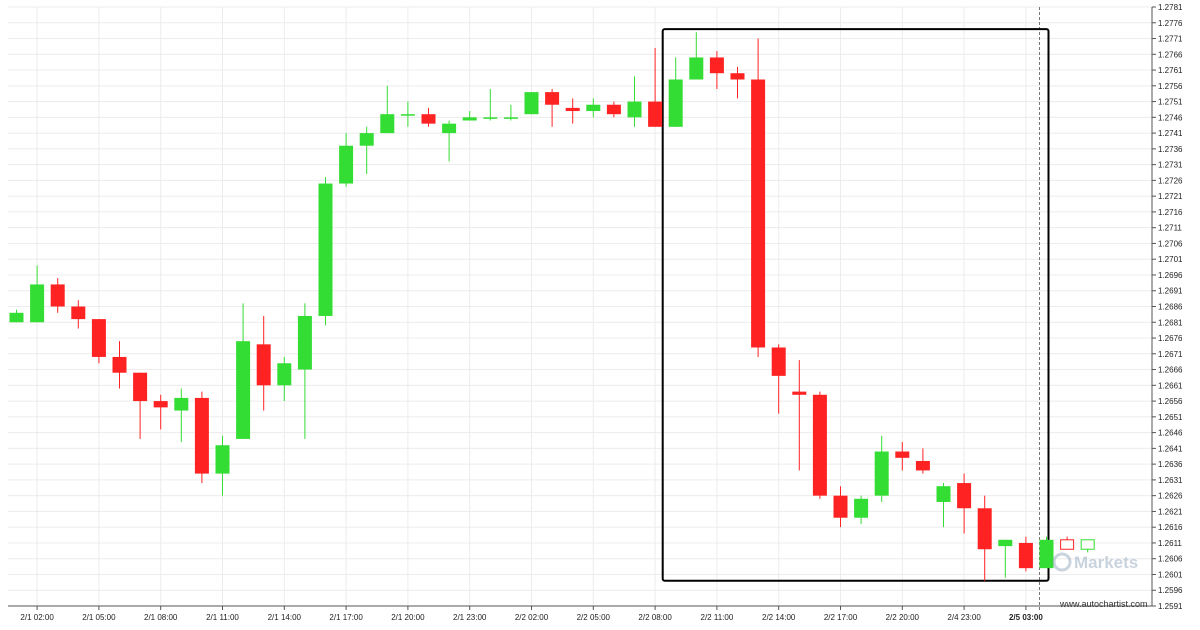 The image size is (1200, 630). What do you see at coordinates (1062, 562) in the screenshot?
I see `watermark-logo-icon` at bounding box center [1062, 562].